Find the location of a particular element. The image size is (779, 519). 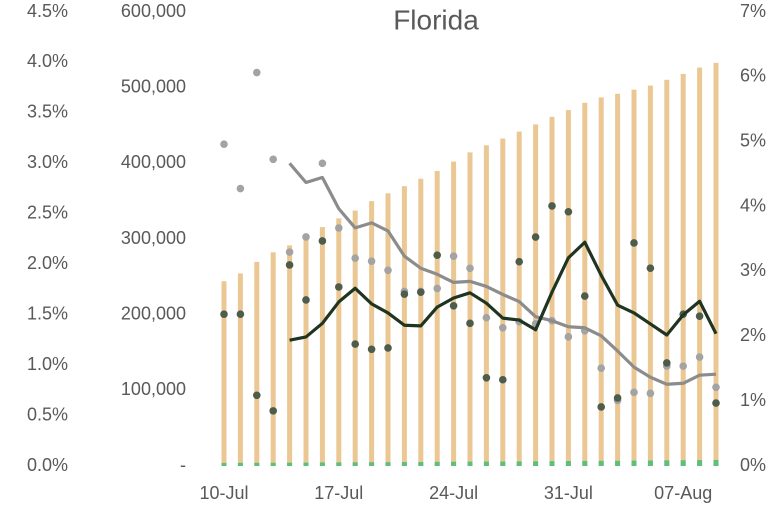

tick-label: 4.5% is located at coordinates (47, 11).